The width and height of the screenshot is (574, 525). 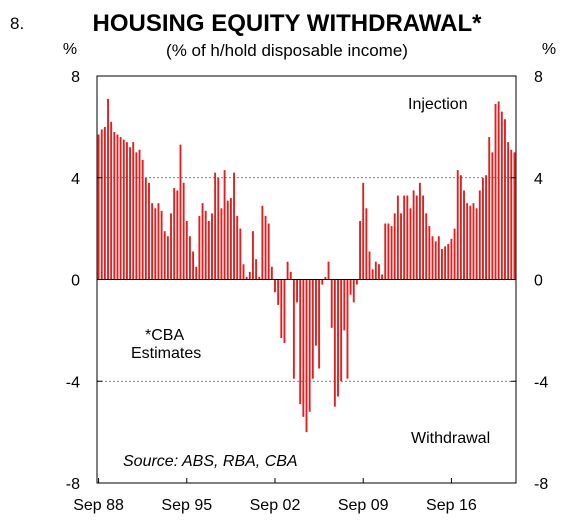 What do you see at coordinates (98, 505) in the screenshot?
I see `x-tick-label: Sep 88` at bounding box center [98, 505].